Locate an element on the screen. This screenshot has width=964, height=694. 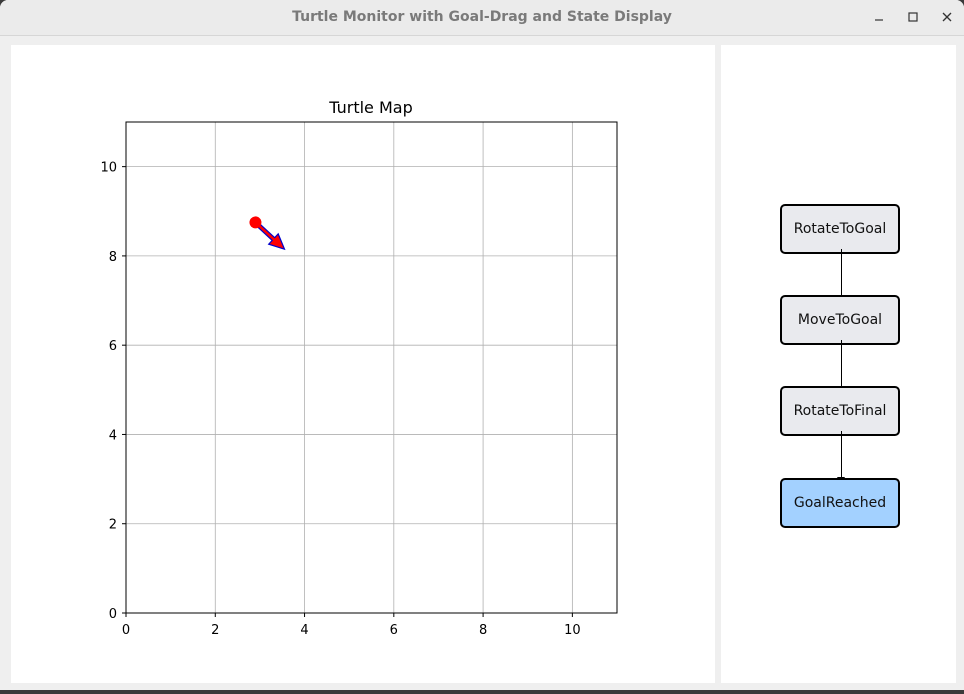
x-tick-label: 0 is located at coordinates (126, 630).